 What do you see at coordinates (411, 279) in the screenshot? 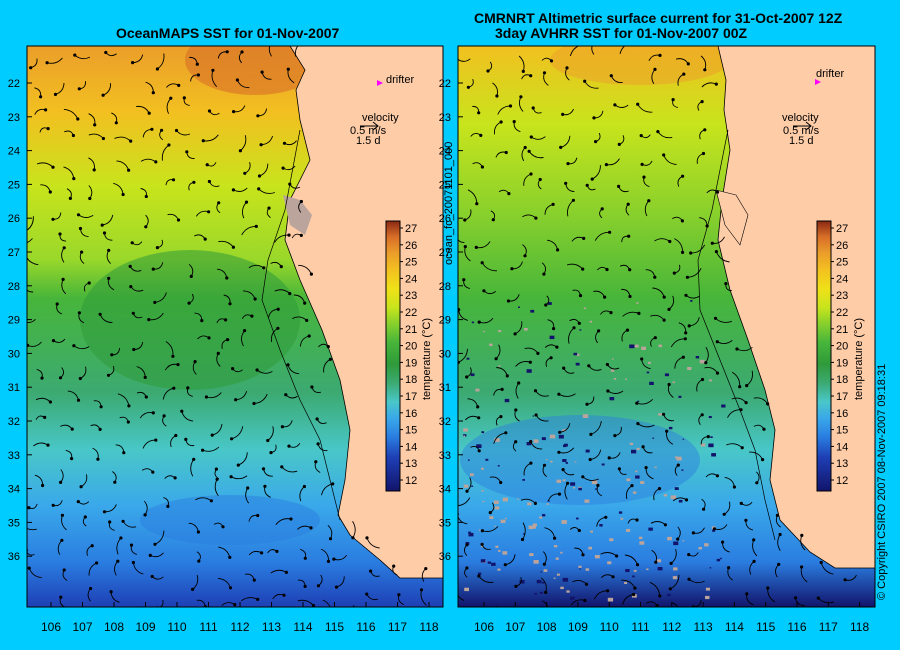
I see `colorbar-tick-label: 24` at bounding box center [411, 279].